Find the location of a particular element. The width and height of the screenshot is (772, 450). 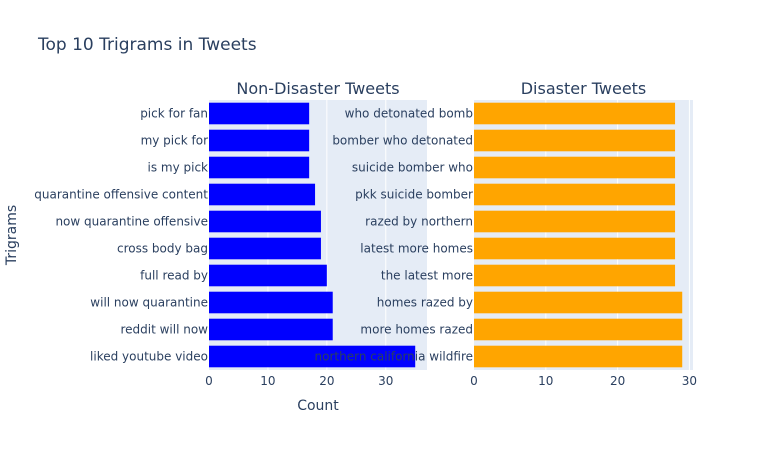

chart-title: Top 10 Trigrams in Tweets is located at coordinates (147, 45).